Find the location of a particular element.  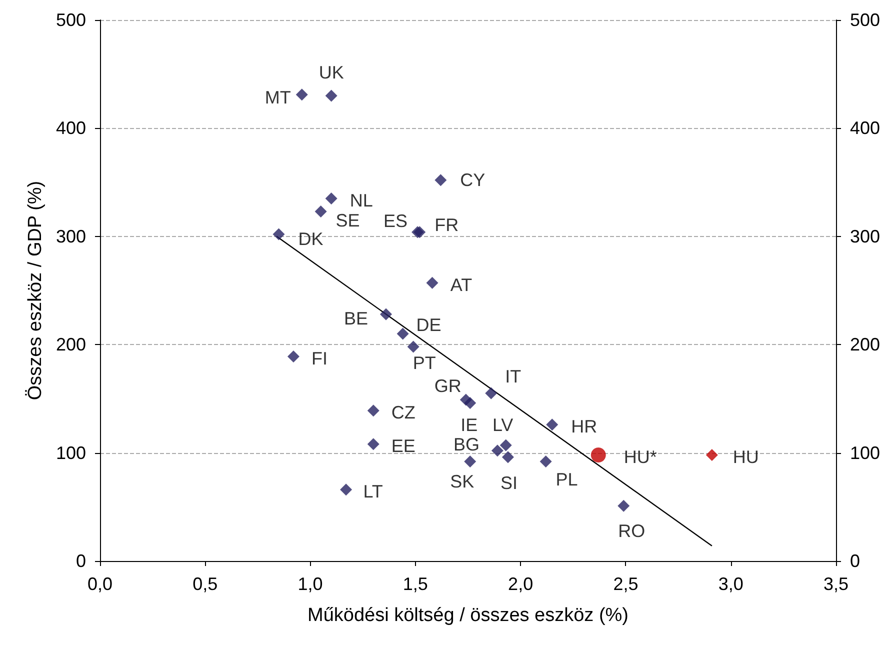

y2-tick-label: 200 is located at coordinates (865, 344).